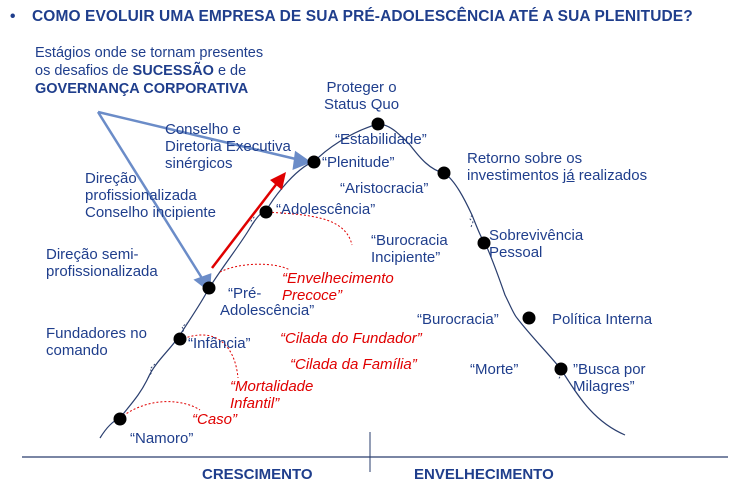  Describe the element at coordinates (609, 369) in the screenshot. I see `label-busca-1: ”Busca por` at that location.